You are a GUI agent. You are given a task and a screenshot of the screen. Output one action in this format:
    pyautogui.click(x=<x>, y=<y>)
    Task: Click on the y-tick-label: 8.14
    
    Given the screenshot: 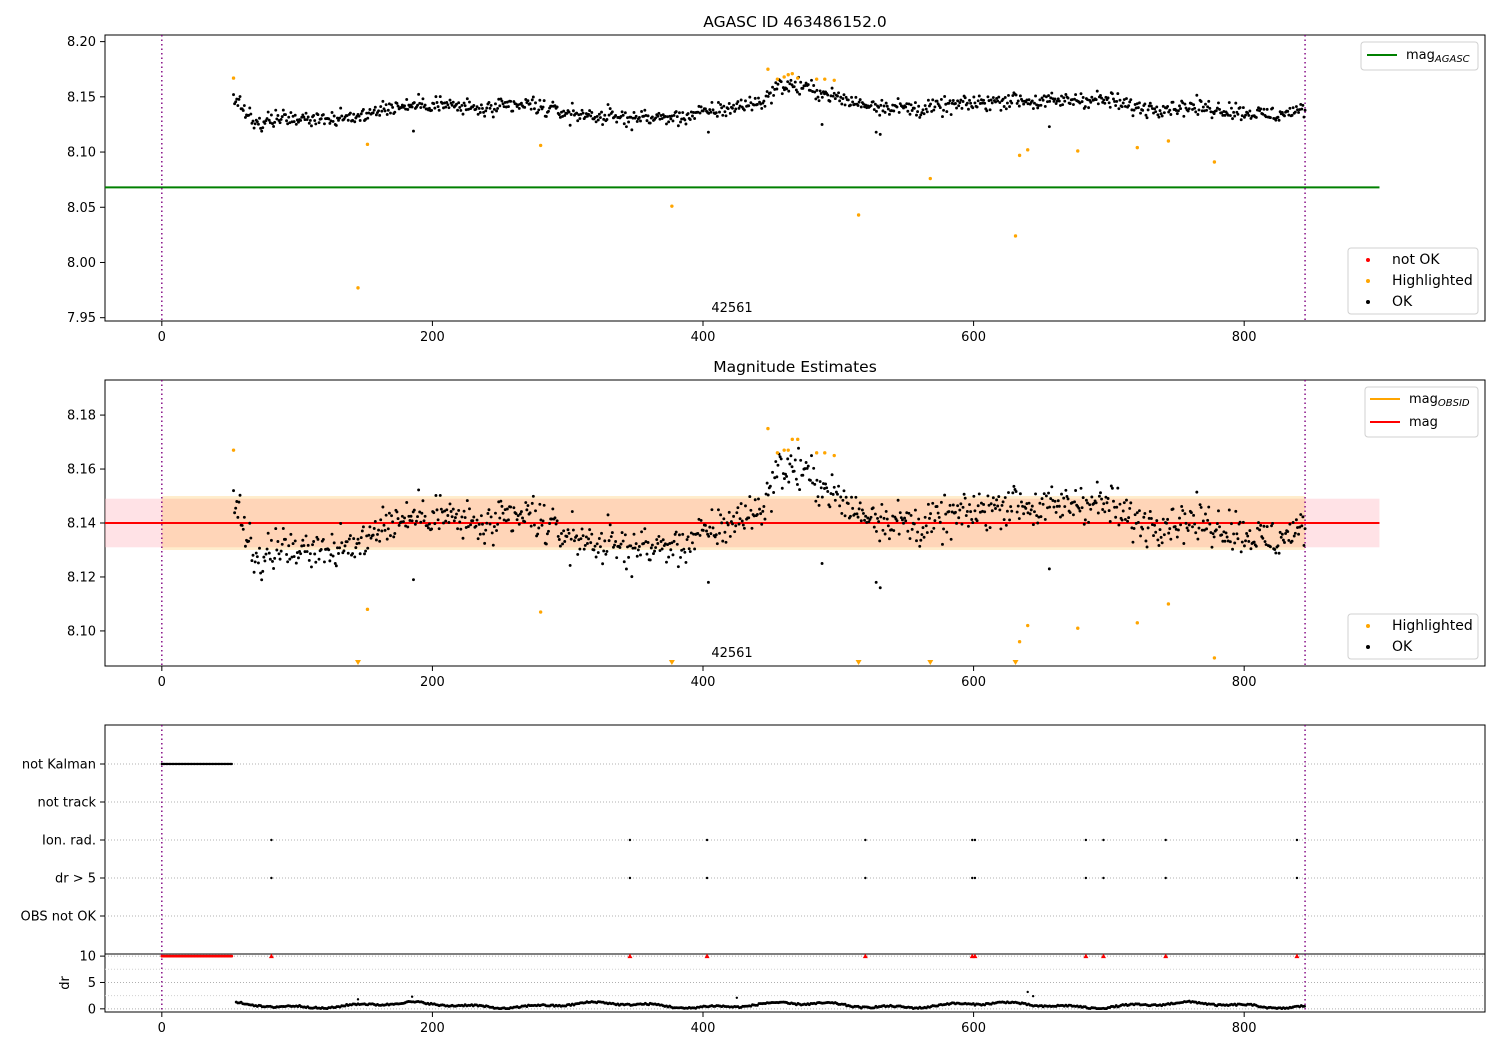 What is the action you would take?
    pyautogui.click(x=81, y=524)
    